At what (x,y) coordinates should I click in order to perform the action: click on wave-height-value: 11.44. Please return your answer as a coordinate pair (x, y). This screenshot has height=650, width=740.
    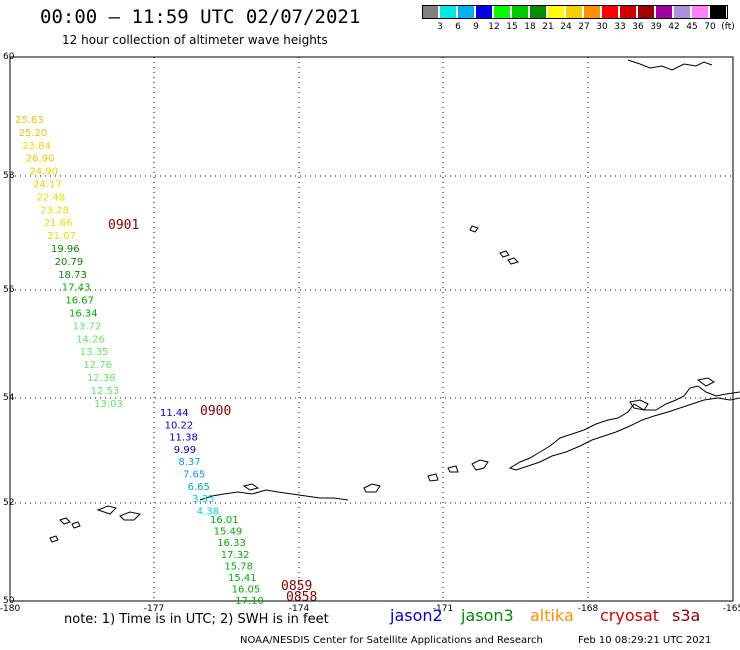
    Looking at the image, I should click on (174, 413).